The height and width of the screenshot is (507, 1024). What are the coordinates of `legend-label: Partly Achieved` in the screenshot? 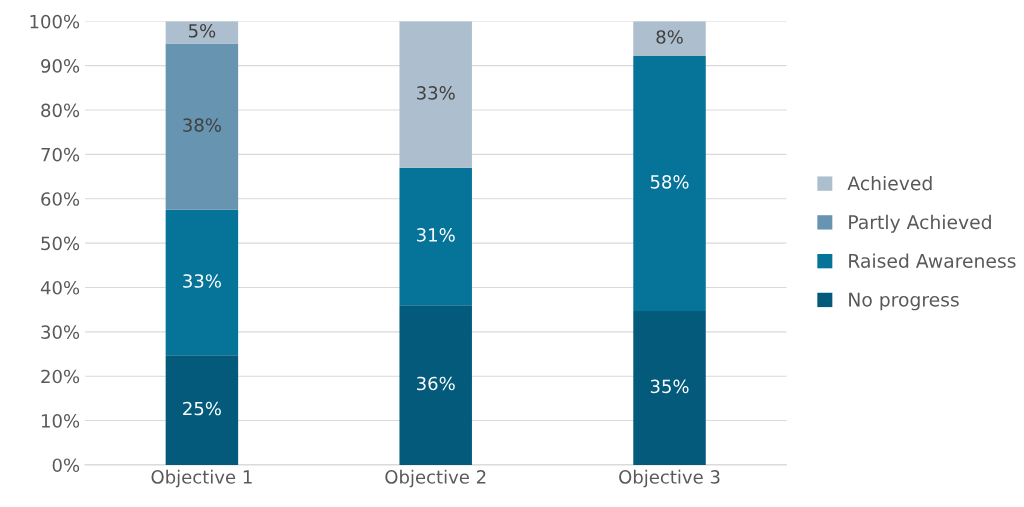 It's located at (920, 223).